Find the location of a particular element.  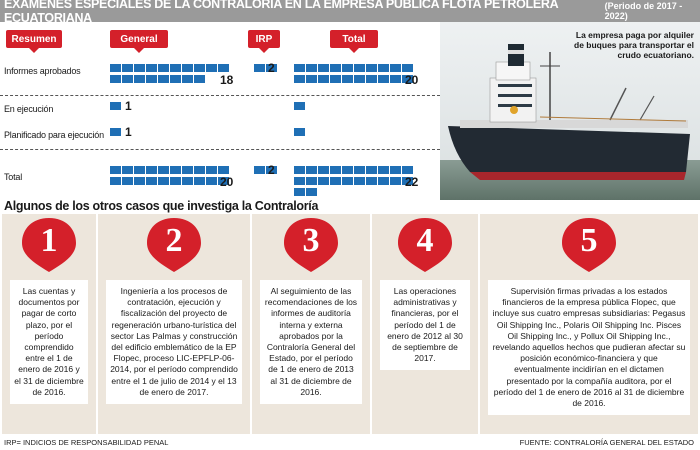

column-badge-total: Total is located at coordinates (354, 41).